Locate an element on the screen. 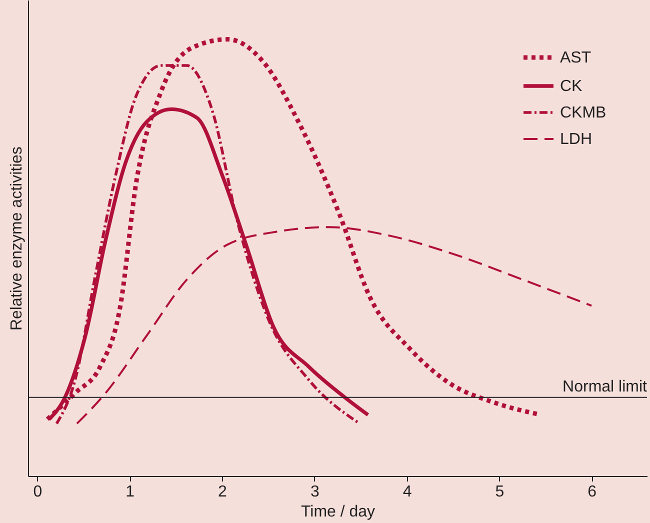 The image size is (650, 523). legend-label: LDH is located at coordinates (576, 139).